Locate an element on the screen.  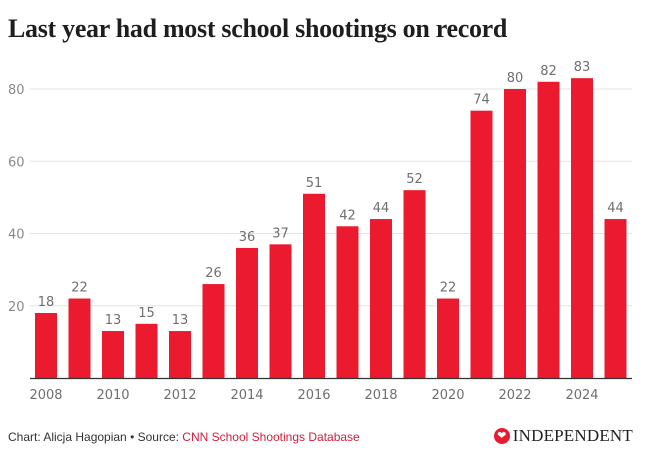
y-tick-label: 20 is located at coordinates (16, 307).